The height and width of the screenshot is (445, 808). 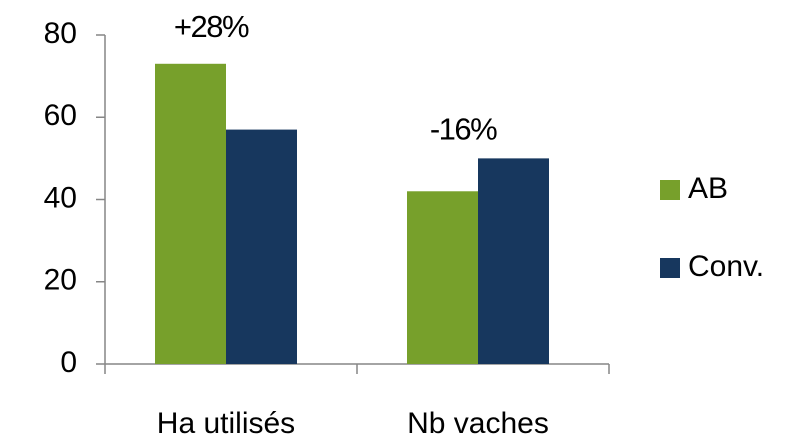 What do you see at coordinates (211, 26) in the screenshot?
I see `annotation: +28%` at bounding box center [211, 26].